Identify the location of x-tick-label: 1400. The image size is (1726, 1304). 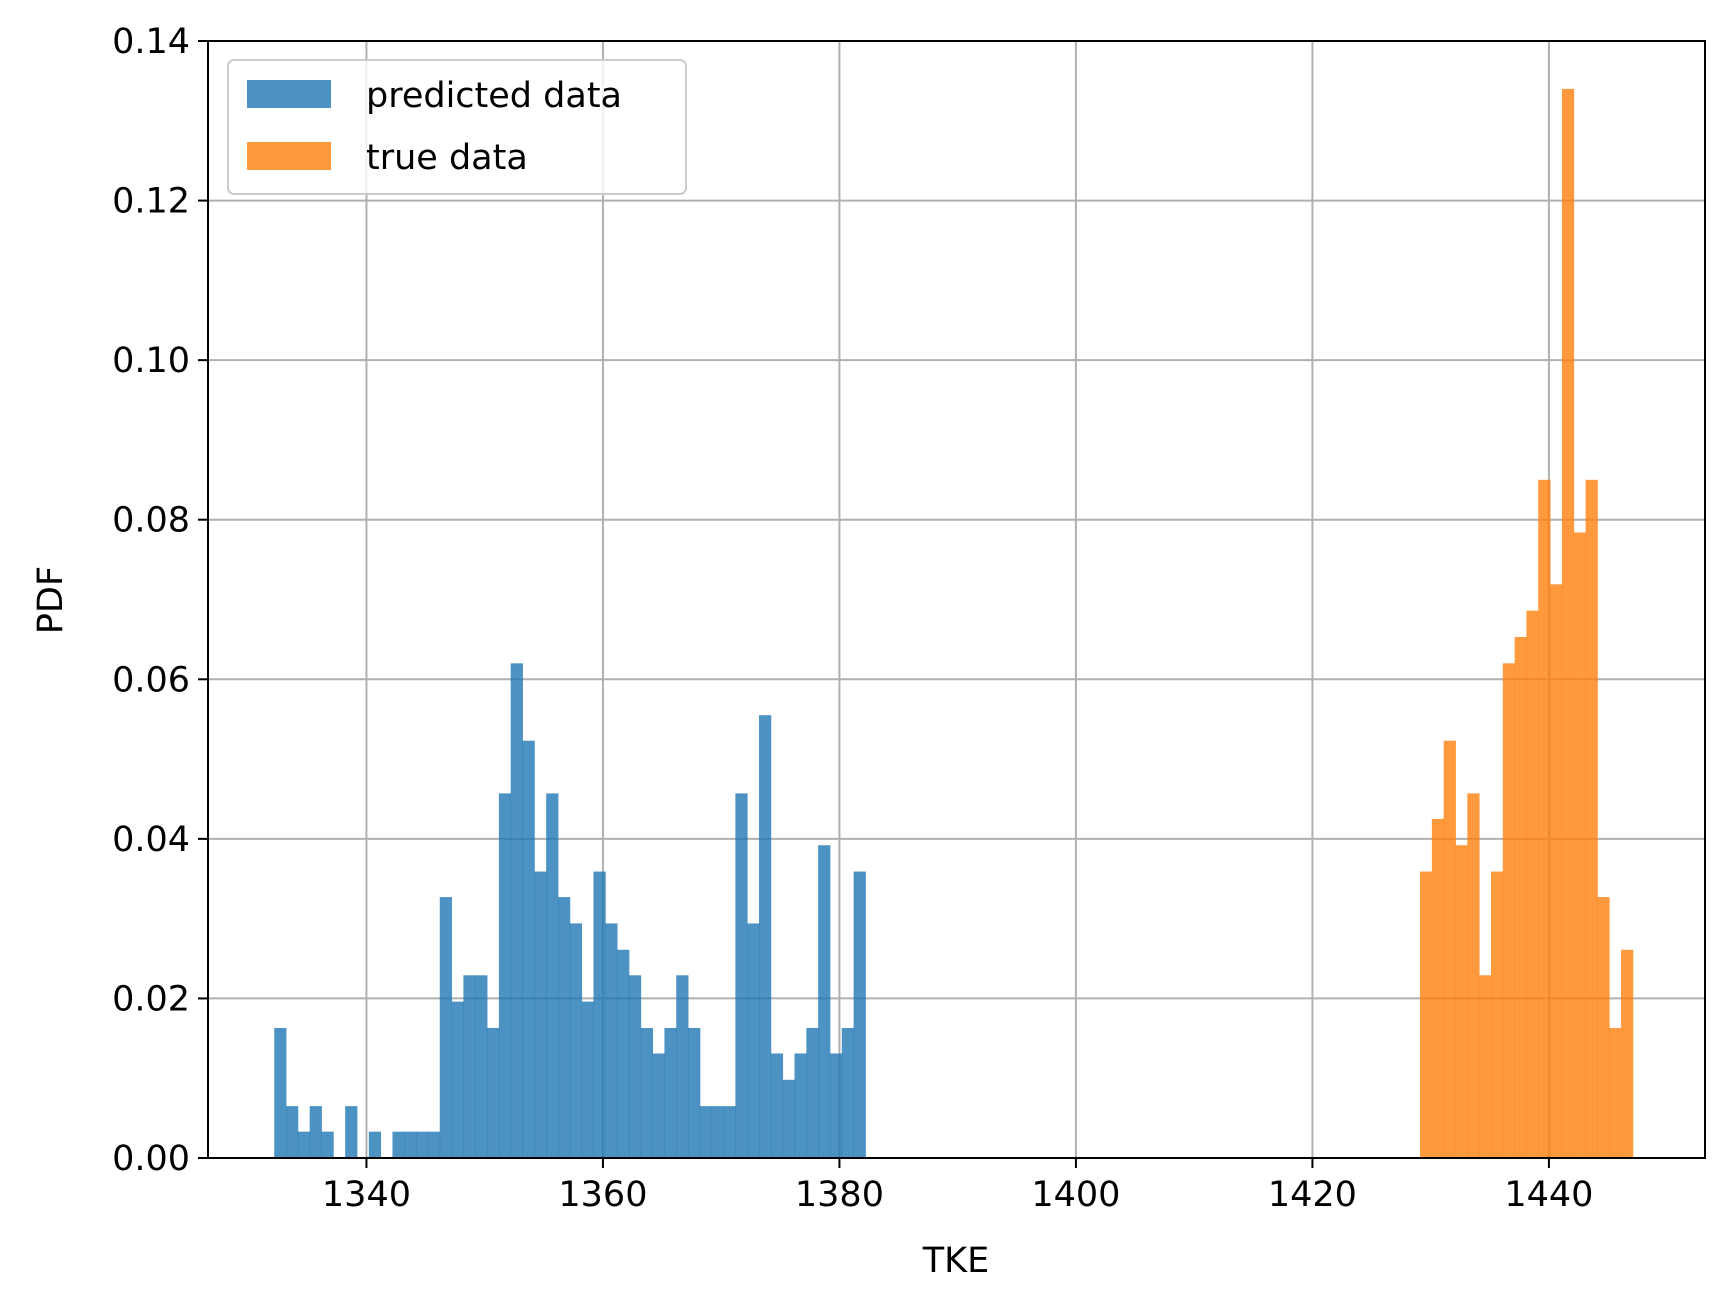
(1075, 1195).